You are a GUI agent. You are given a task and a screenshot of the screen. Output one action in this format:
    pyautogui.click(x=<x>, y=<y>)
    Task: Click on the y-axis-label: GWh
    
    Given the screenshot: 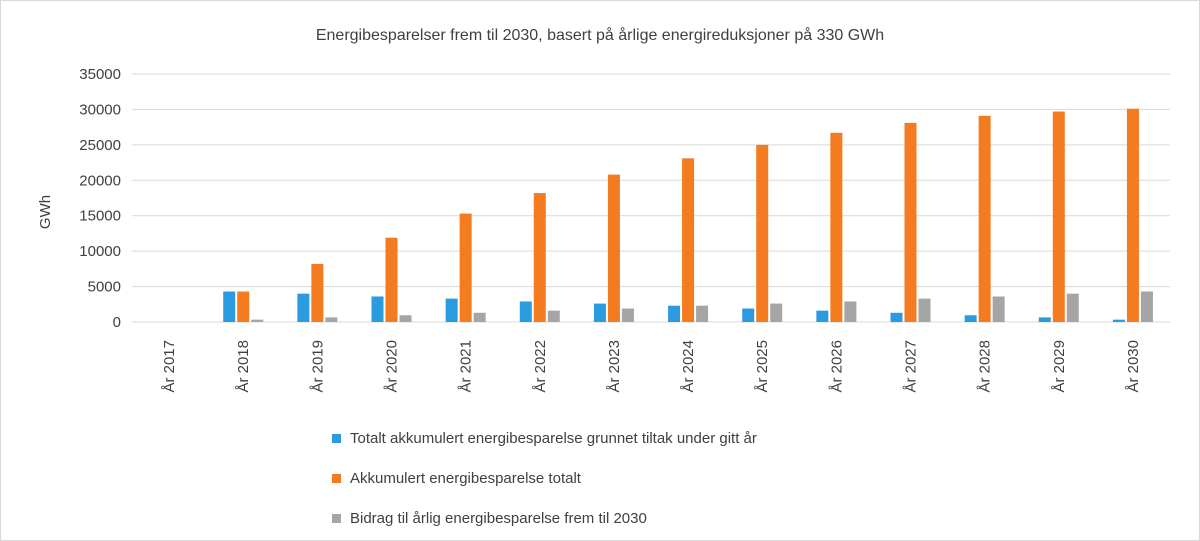 What is the action you would take?
    pyautogui.click(x=45, y=212)
    